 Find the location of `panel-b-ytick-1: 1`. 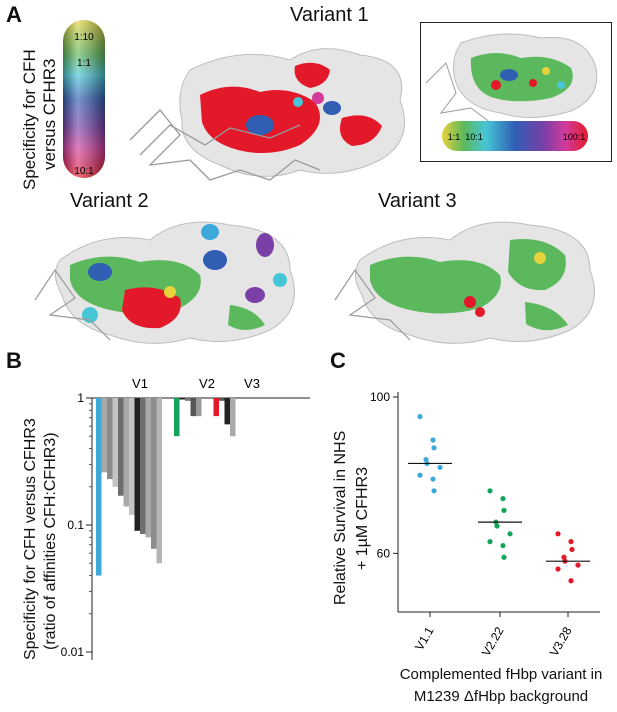

panel-b-ytick-1: 1 is located at coordinates (80, 398).